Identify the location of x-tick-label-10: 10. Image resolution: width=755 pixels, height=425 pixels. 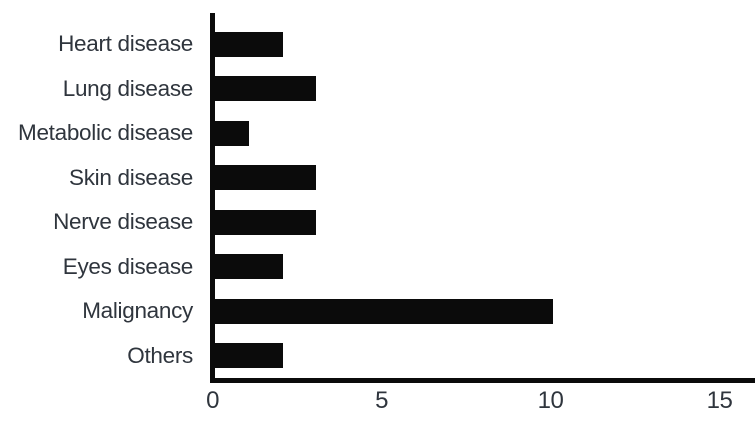
(550, 400).